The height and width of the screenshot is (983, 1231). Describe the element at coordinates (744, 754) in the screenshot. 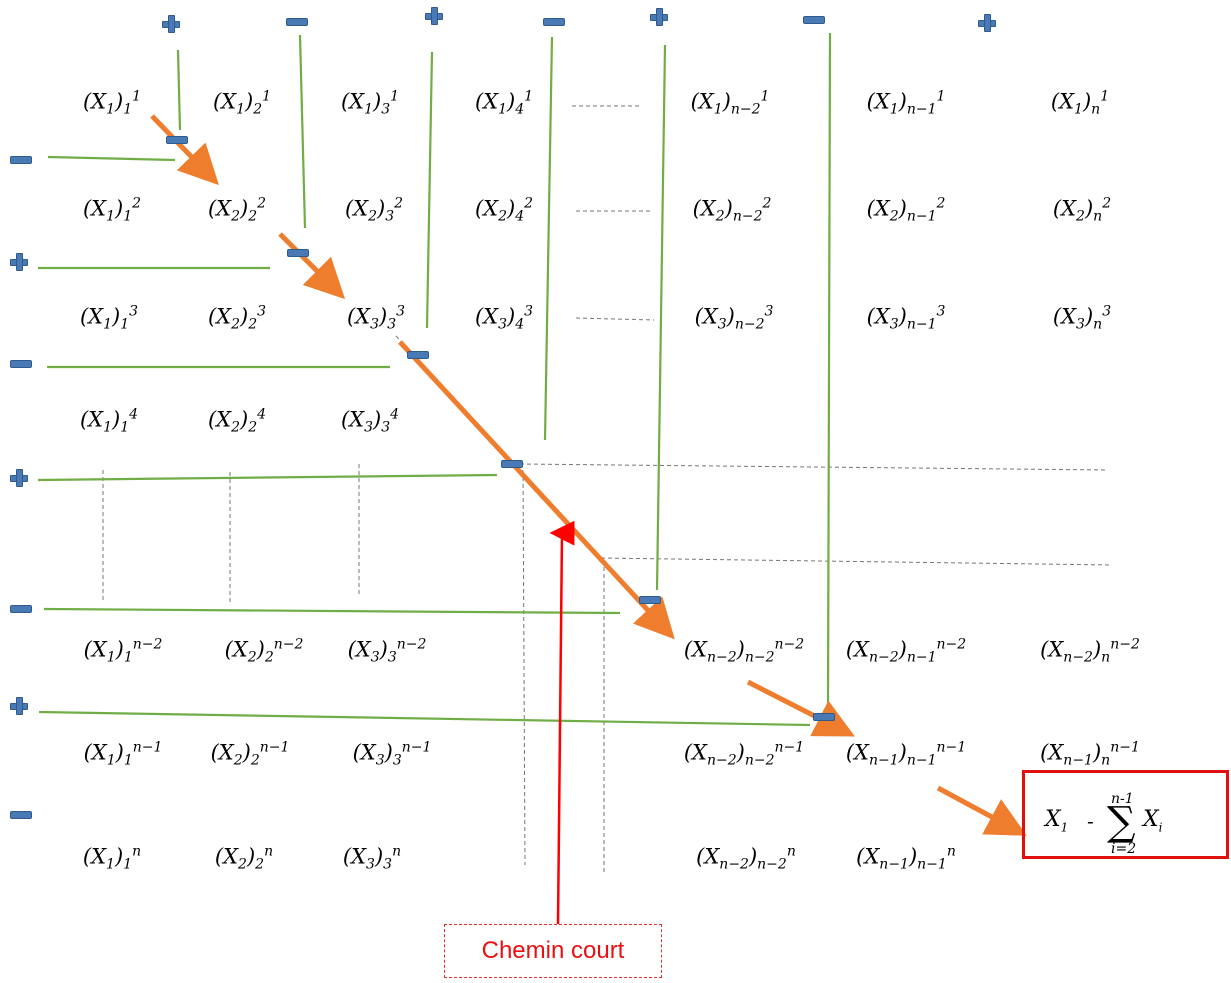

I see `matrix-cell: (Xn−2)n−2n−1` at that location.